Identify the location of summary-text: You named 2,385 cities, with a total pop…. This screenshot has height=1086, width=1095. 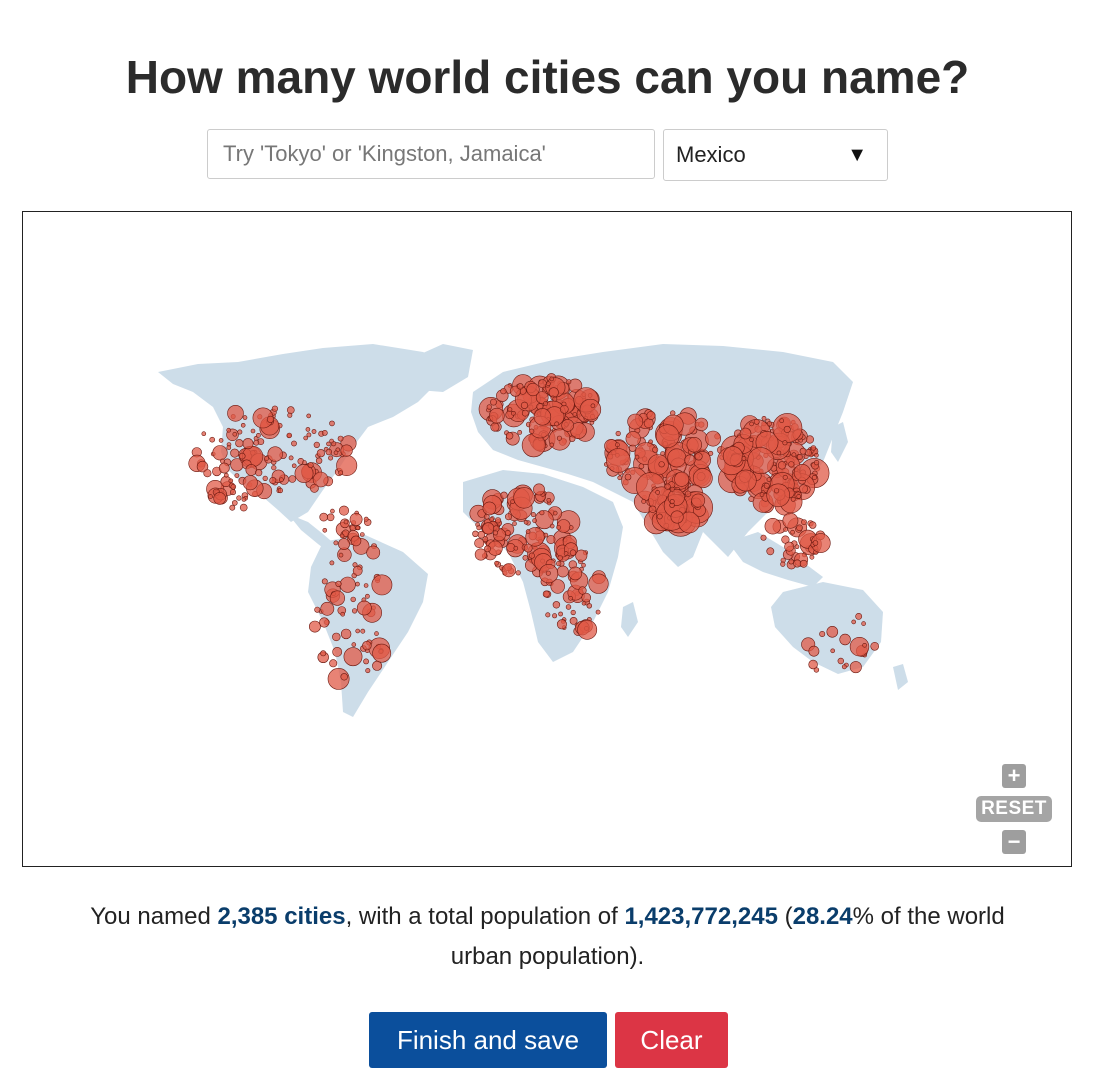
(547, 937).